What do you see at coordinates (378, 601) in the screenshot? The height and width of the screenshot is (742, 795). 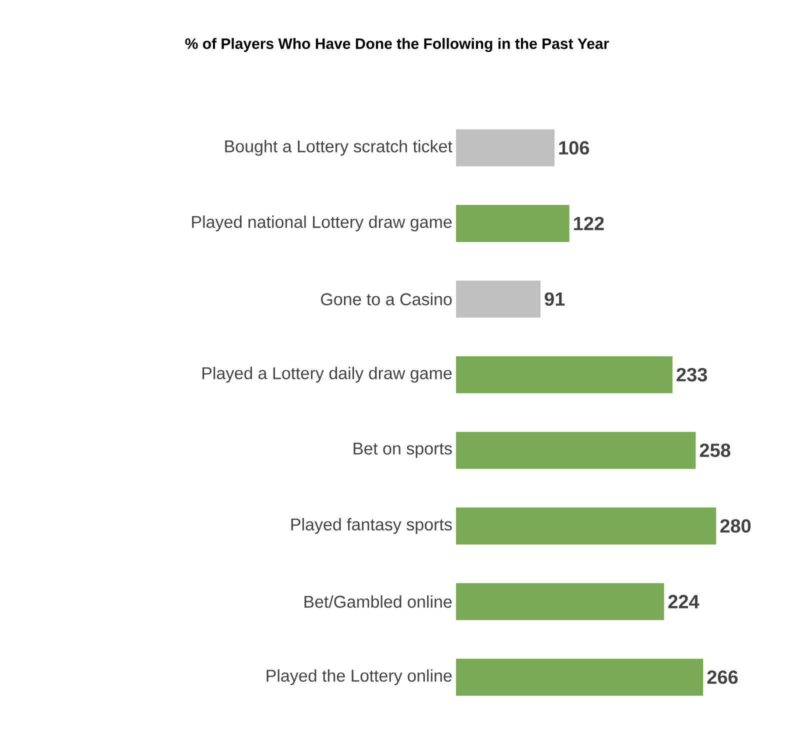 I see `y-tick-label: Bet/Gambled online` at bounding box center [378, 601].